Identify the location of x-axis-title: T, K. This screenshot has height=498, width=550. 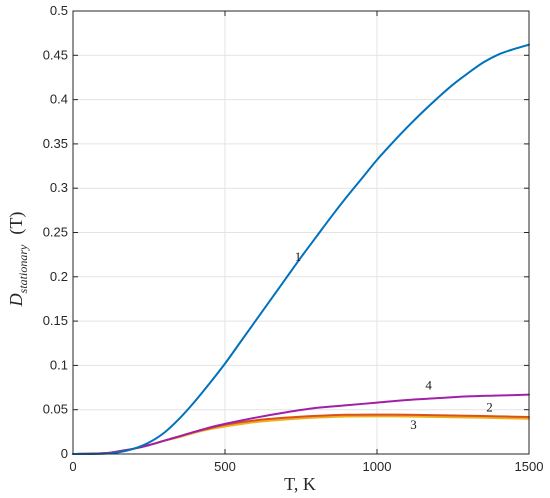
(300, 484).